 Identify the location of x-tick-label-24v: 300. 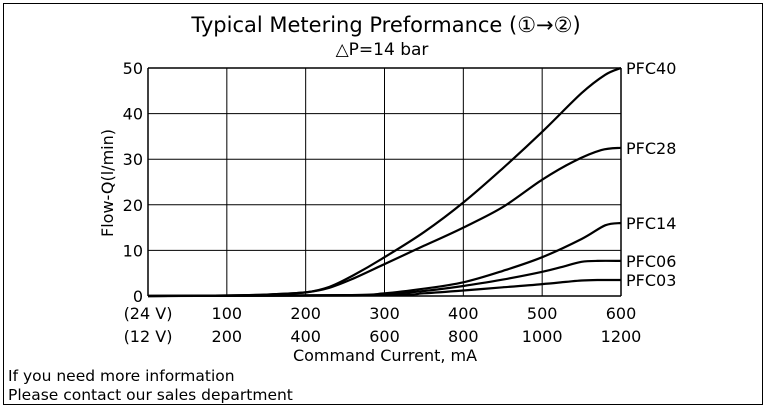
(384, 313).